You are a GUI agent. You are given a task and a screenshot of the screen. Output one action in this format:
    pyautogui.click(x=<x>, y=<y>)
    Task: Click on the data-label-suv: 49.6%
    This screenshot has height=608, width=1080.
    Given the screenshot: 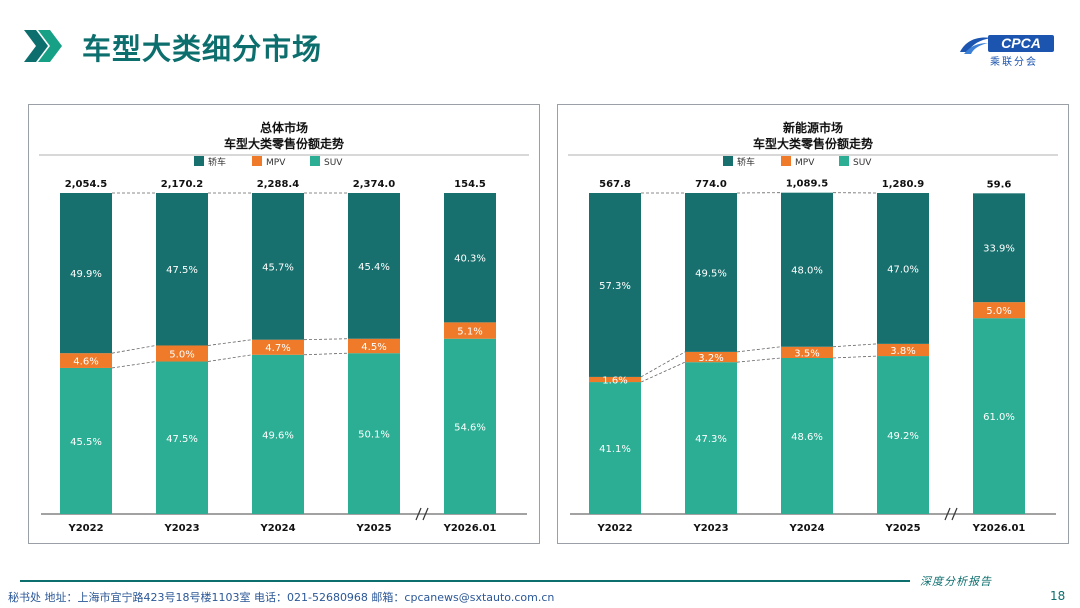 What is the action you would take?
    pyautogui.click(x=278, y=435)
    